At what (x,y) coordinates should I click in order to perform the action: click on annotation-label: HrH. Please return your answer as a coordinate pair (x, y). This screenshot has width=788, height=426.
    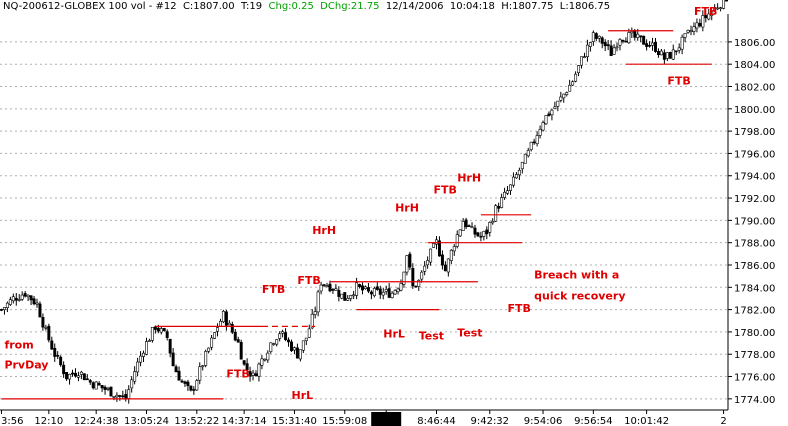
    Looking at the image, I should click on (324, 230).